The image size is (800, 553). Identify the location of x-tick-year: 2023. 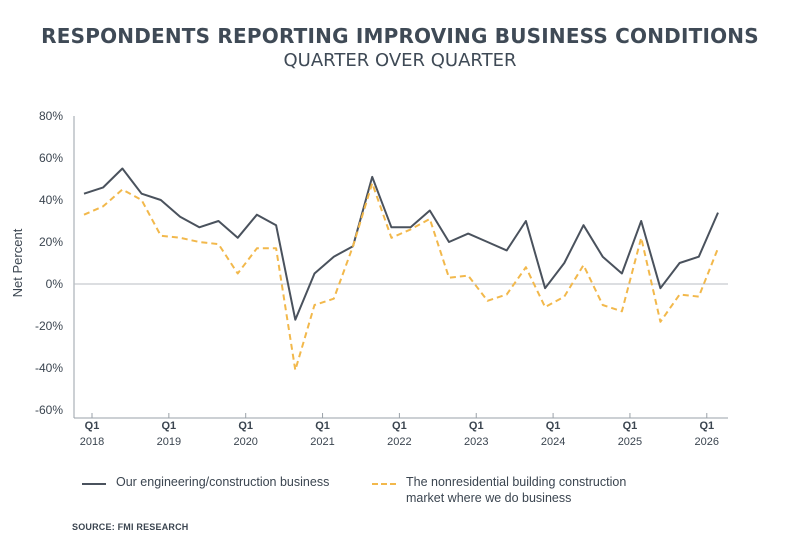
(476, 442).